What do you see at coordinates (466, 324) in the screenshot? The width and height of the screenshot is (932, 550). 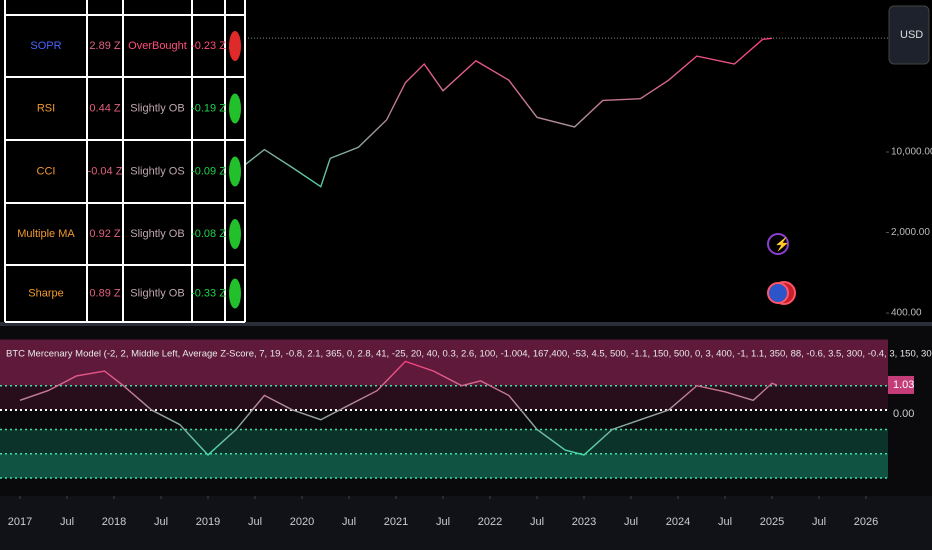 I see `pane-divider` at bounding box center [466, 324].